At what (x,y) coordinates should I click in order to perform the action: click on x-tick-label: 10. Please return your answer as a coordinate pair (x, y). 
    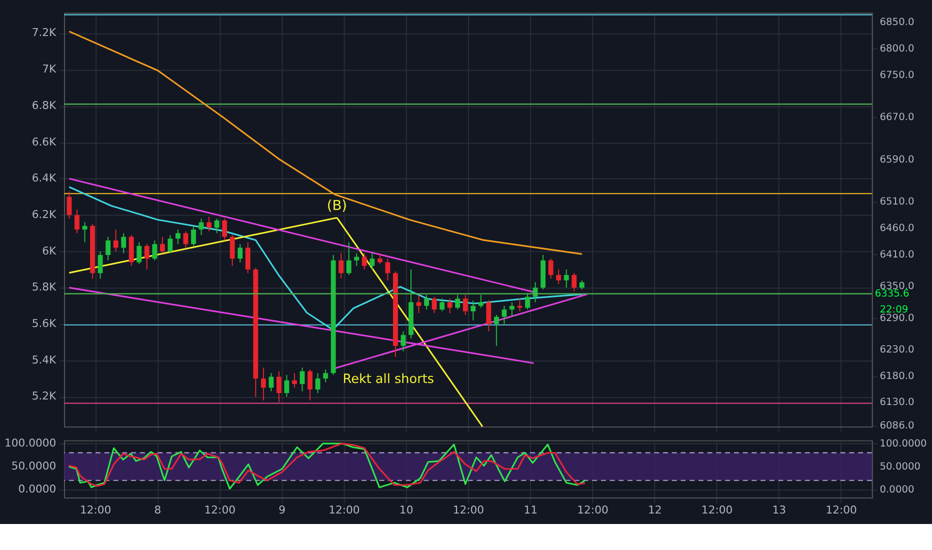
    Looking at the image, I should click on (406, 510).